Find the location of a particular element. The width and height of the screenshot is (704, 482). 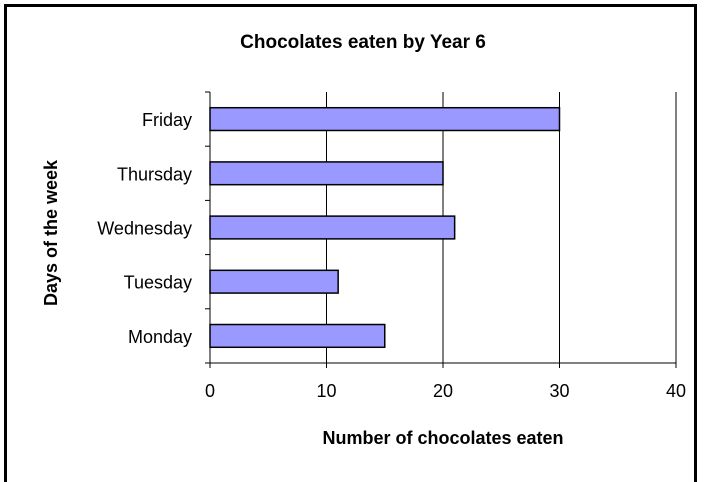

y-tick-label-monday: Monday is located at coordinates (160, 337).